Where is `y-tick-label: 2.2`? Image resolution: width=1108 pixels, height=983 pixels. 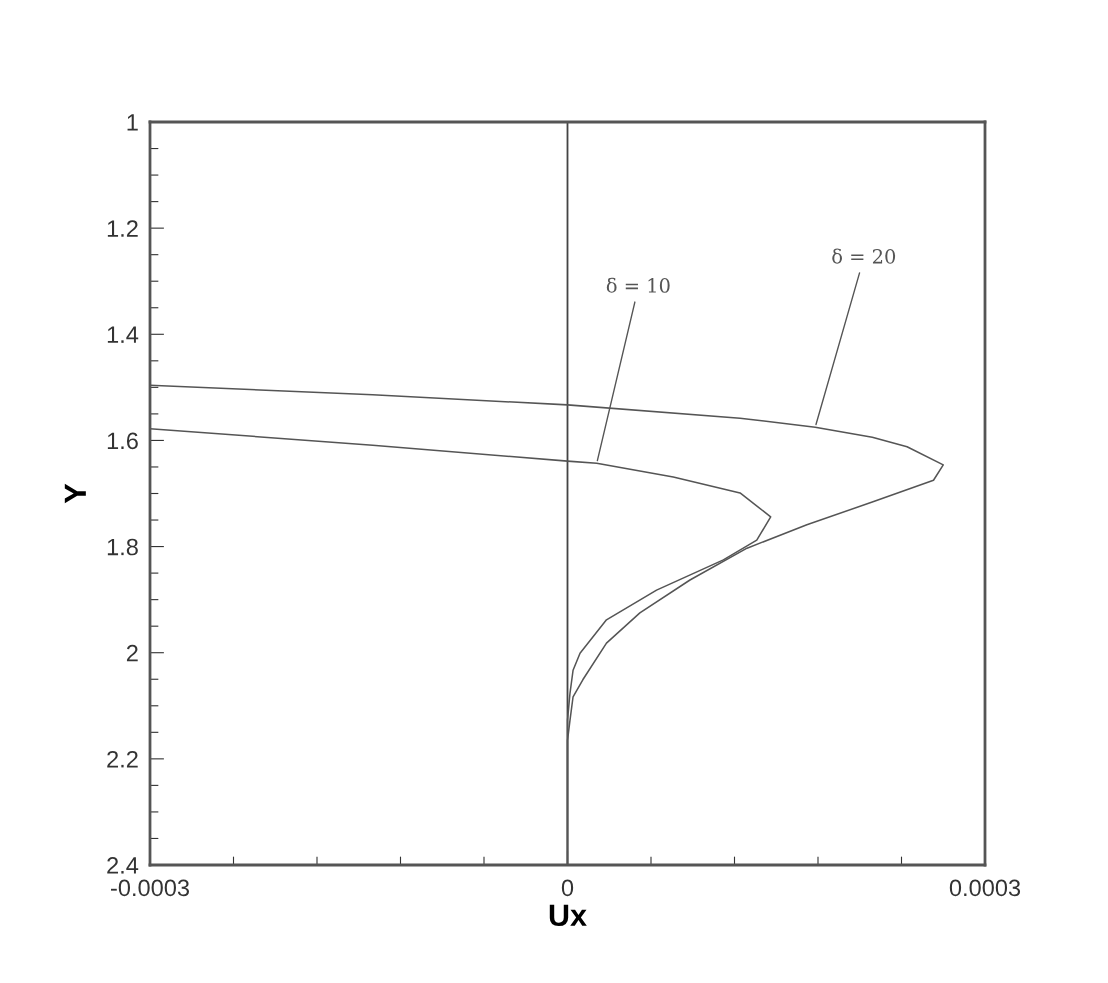 y-tick-label: 2.2 is located at coordinates (122, 759).